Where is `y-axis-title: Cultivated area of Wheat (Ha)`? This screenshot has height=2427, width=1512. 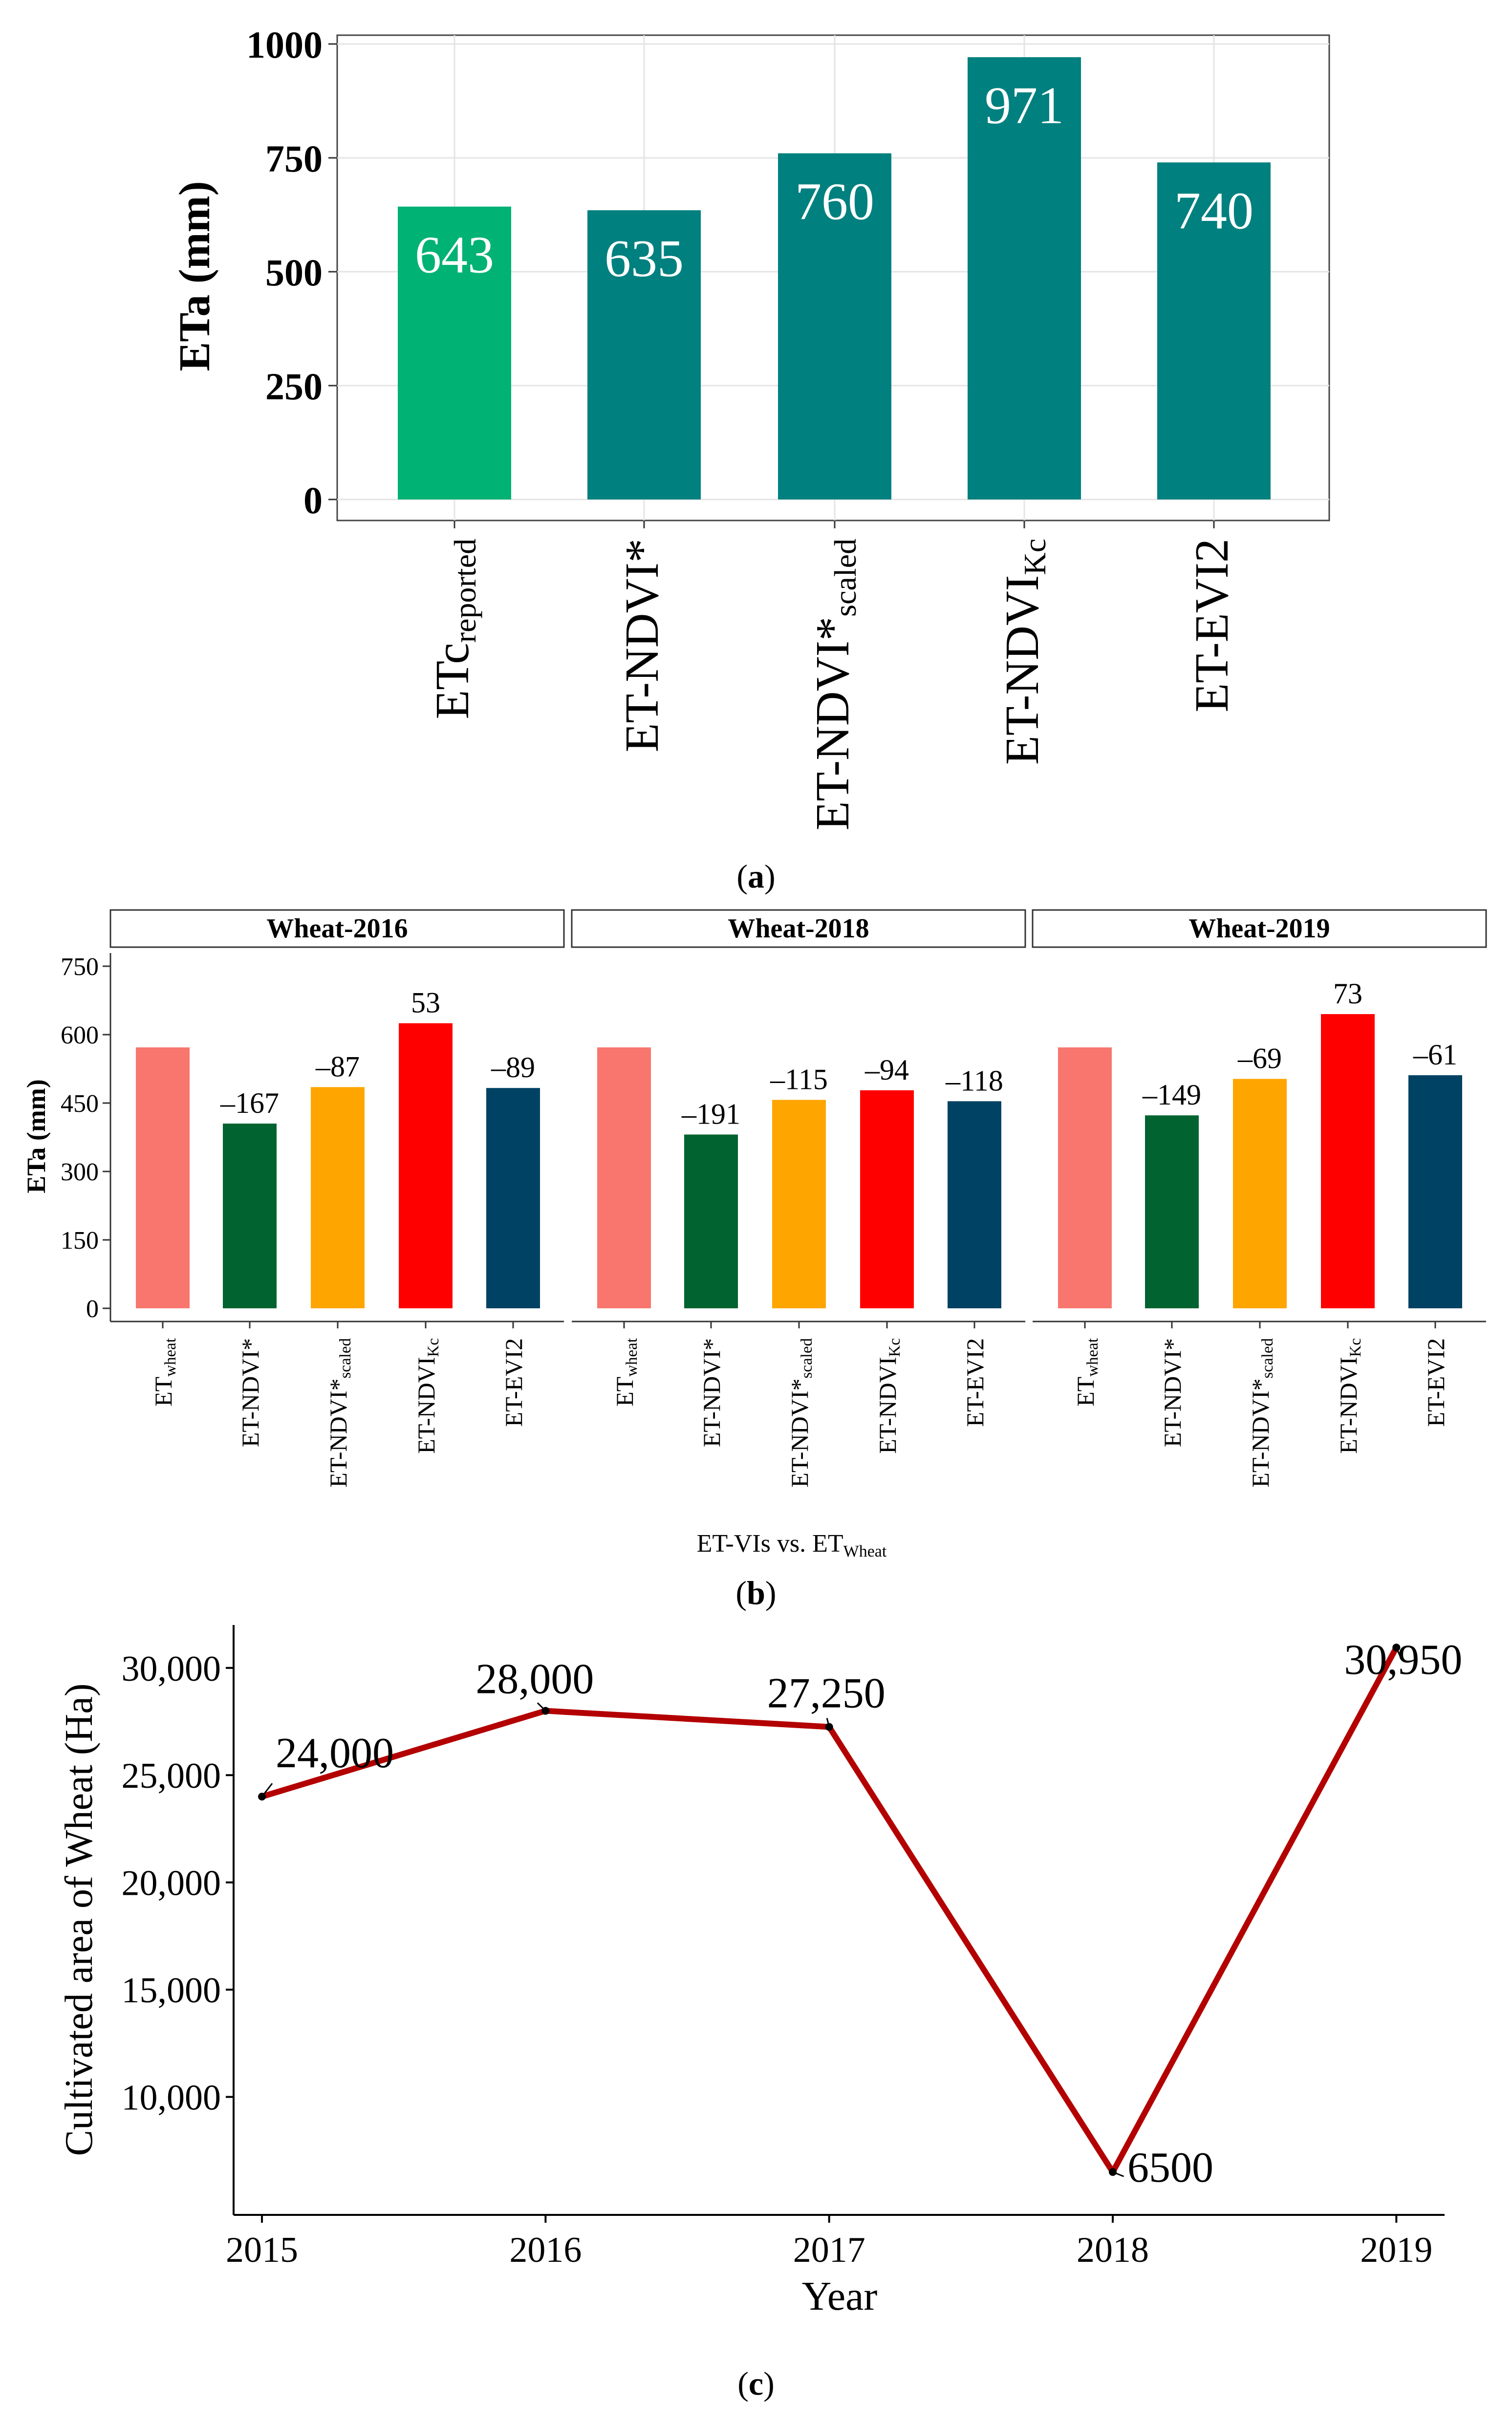 y-axis-title: Cultivated area of Wheat (Ha) is located at coordinates (79, 1920).